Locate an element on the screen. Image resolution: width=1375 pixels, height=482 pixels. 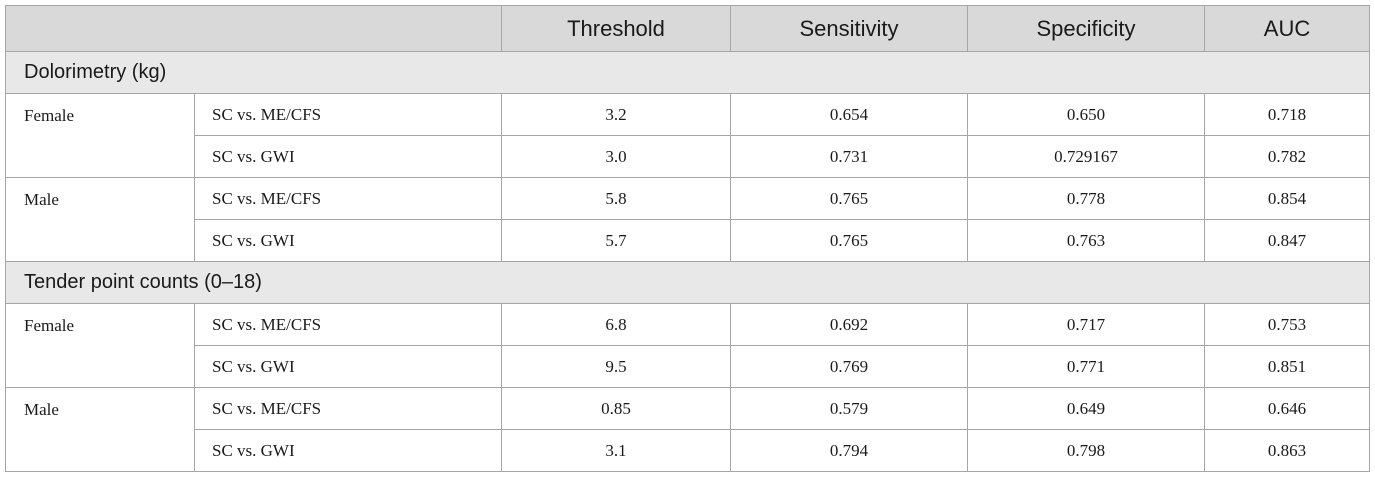
header-sensitivity: Sensitivity is located at coordinates (849, 28).